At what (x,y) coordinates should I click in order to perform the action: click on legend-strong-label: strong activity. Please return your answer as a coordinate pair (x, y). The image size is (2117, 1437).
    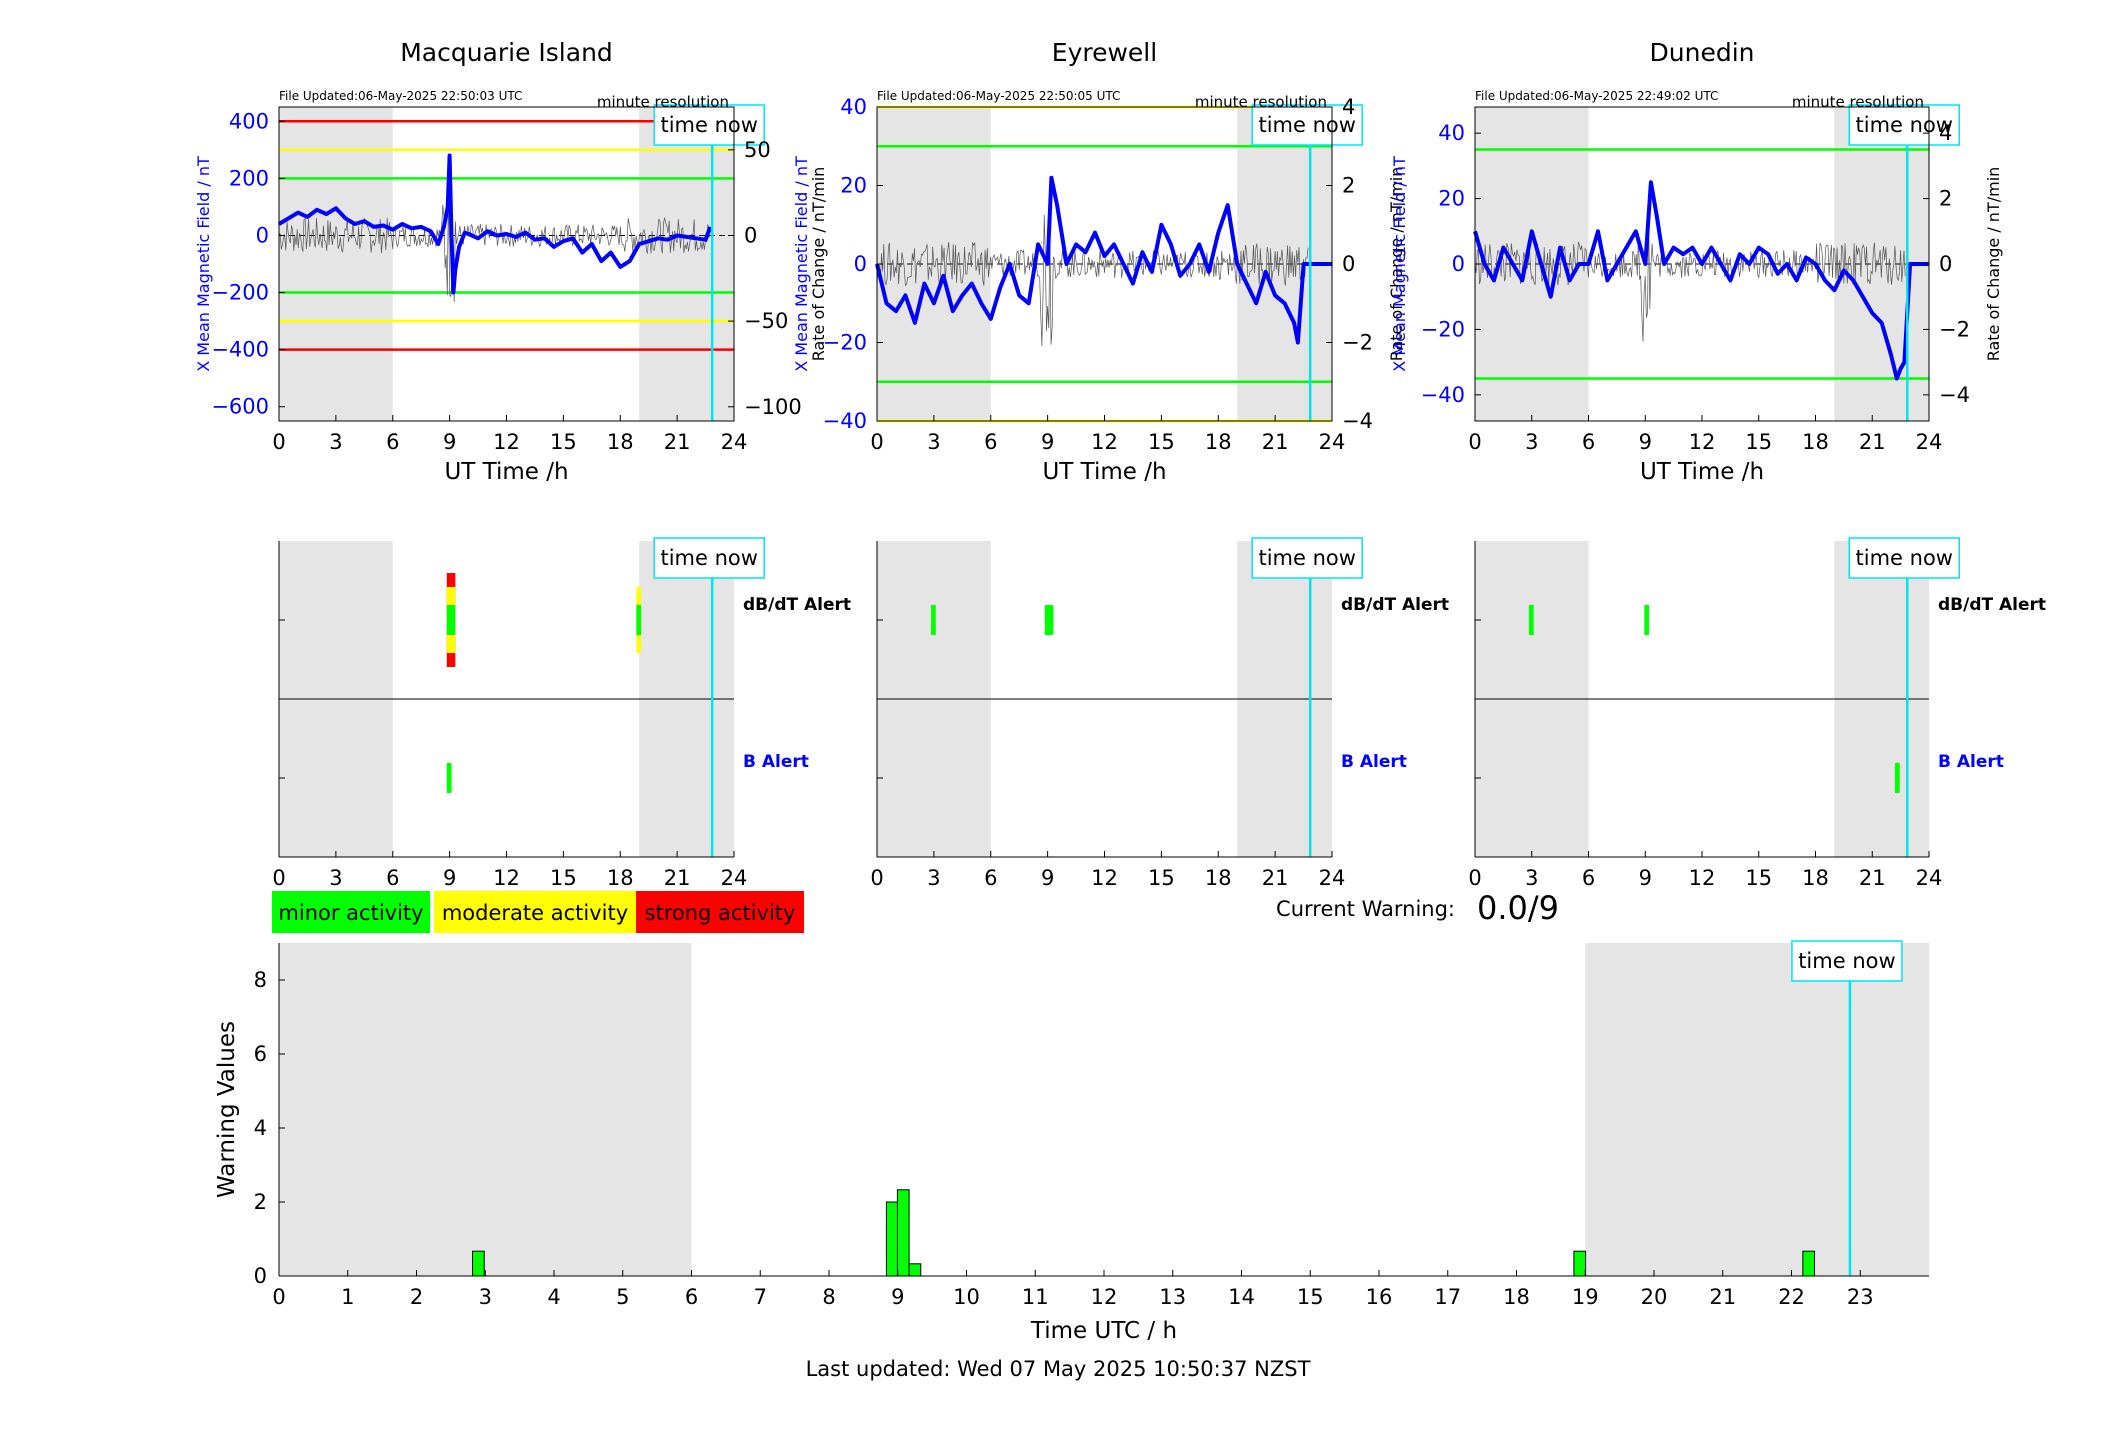
    Looking at the image, I should click on (720, 913).